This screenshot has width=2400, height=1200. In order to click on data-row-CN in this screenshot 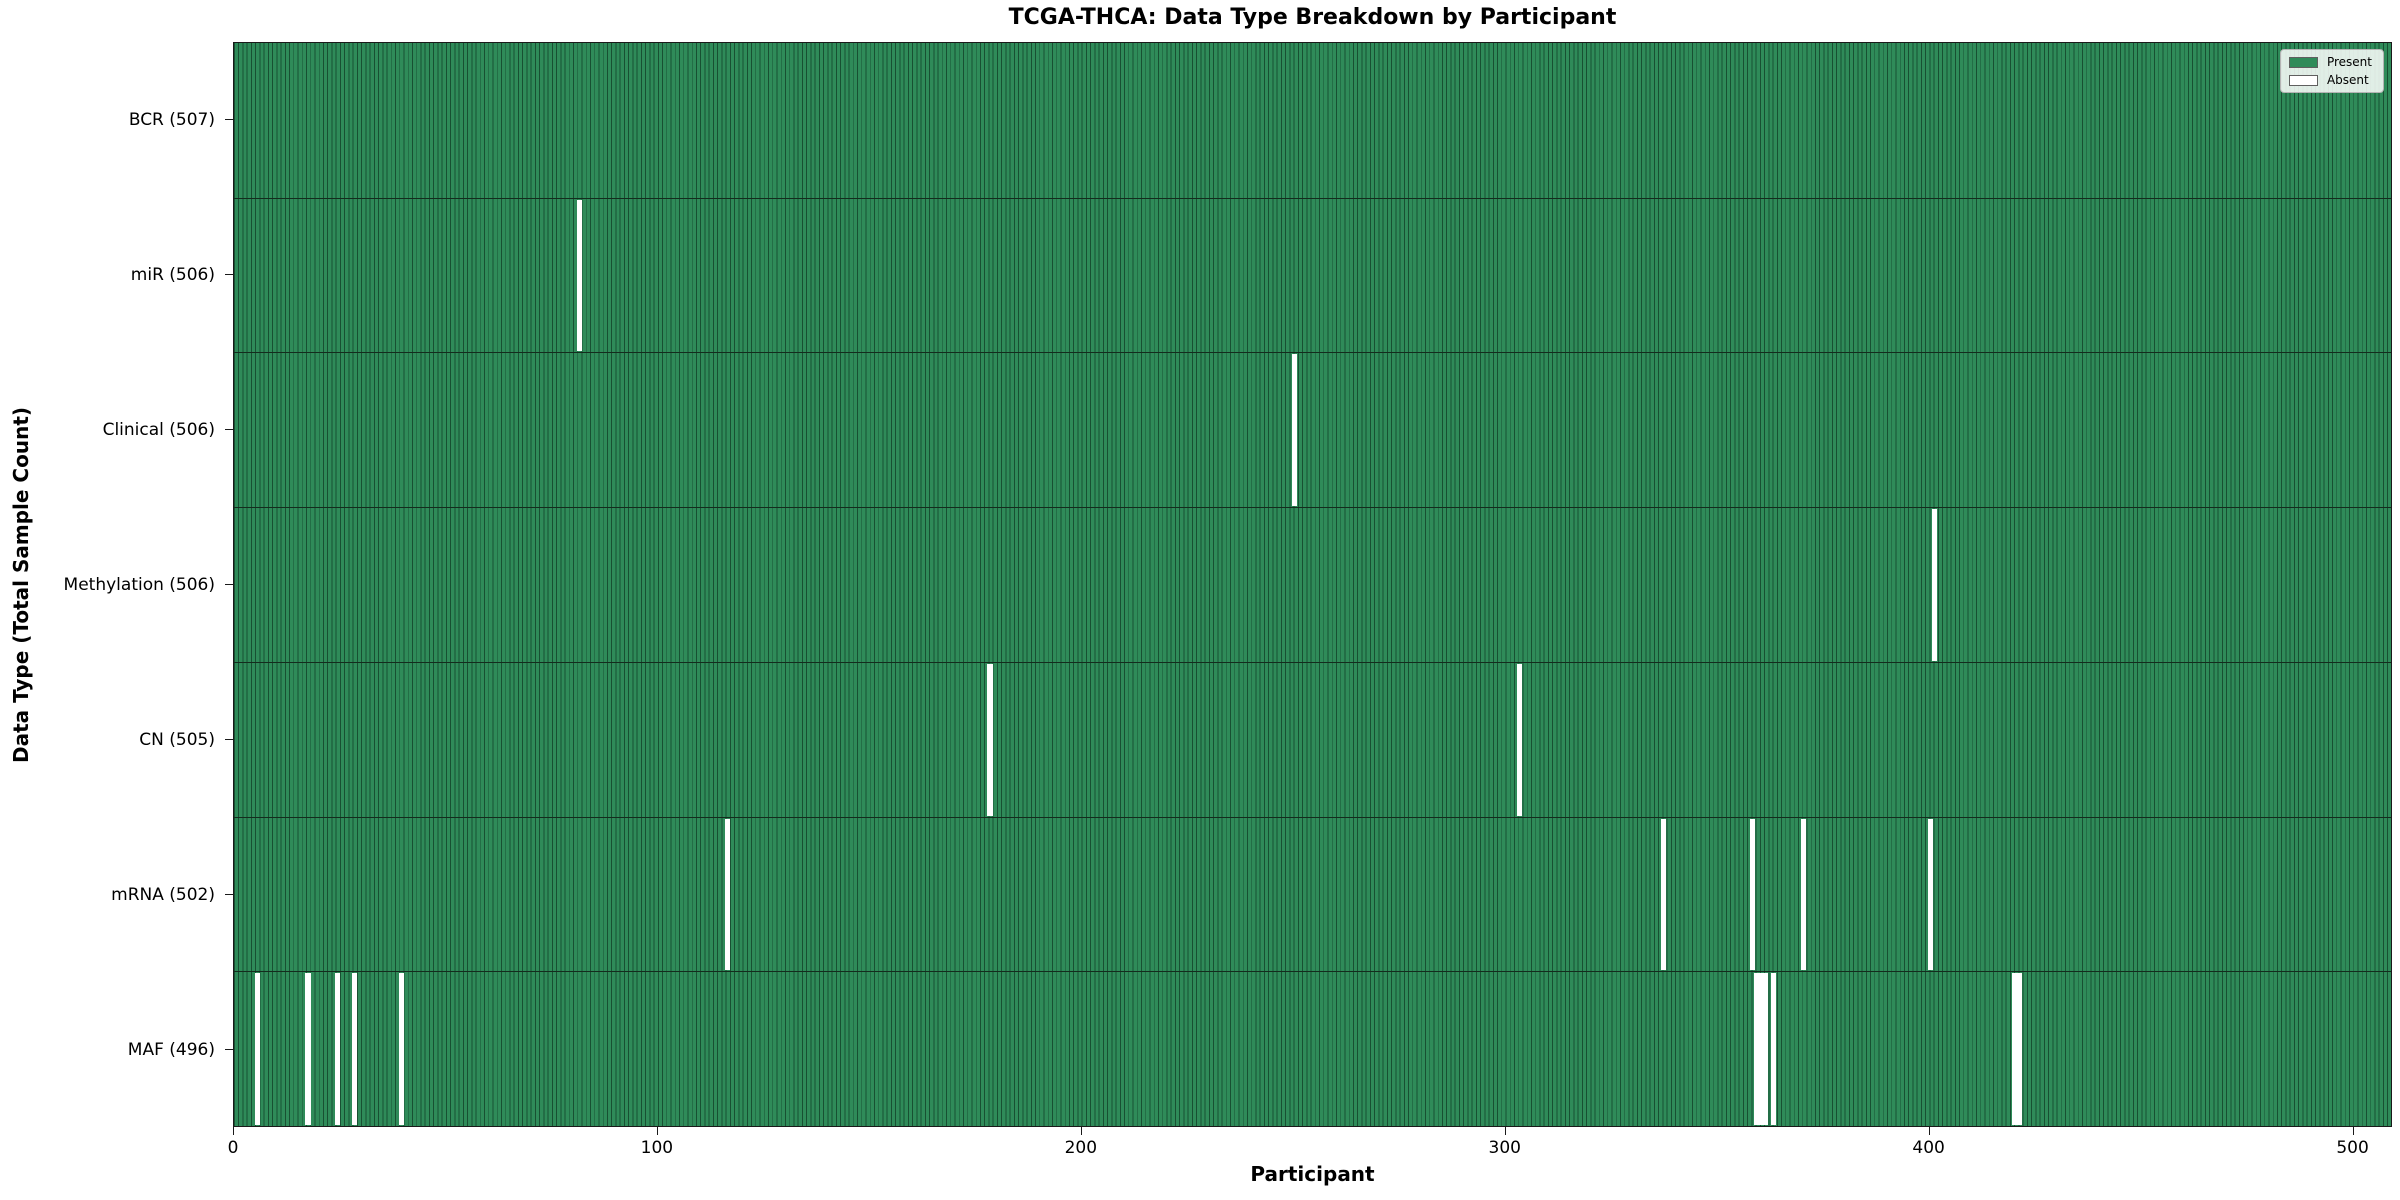, I will do `click(1312, 739)`.